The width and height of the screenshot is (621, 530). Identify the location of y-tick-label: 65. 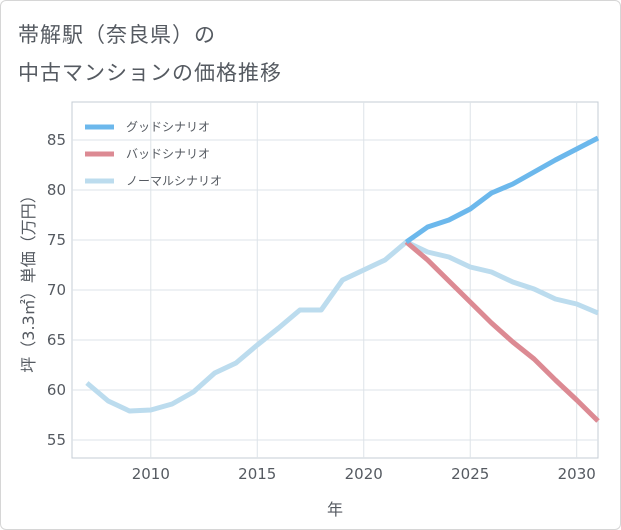
(56, 340).